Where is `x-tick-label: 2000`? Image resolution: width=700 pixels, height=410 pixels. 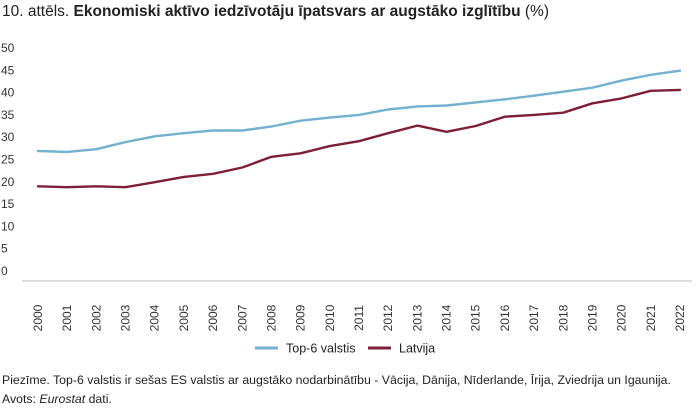 x-tick-label: 2000 is located at coordinates (38, 317).